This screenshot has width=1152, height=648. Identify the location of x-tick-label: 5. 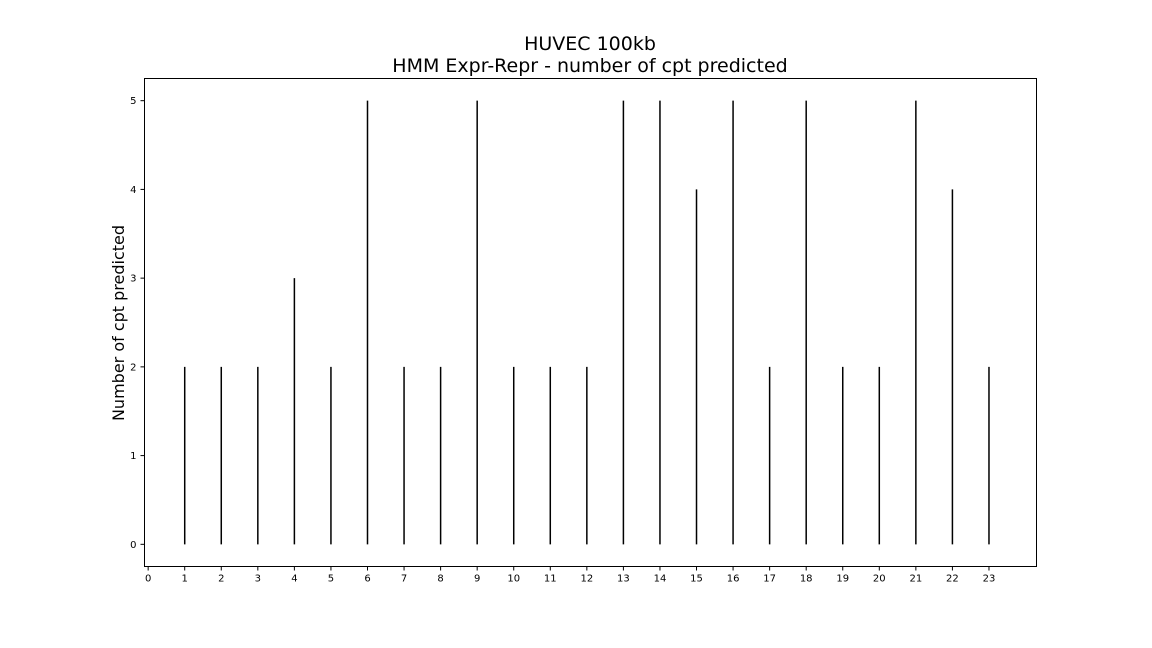
(331, 579).